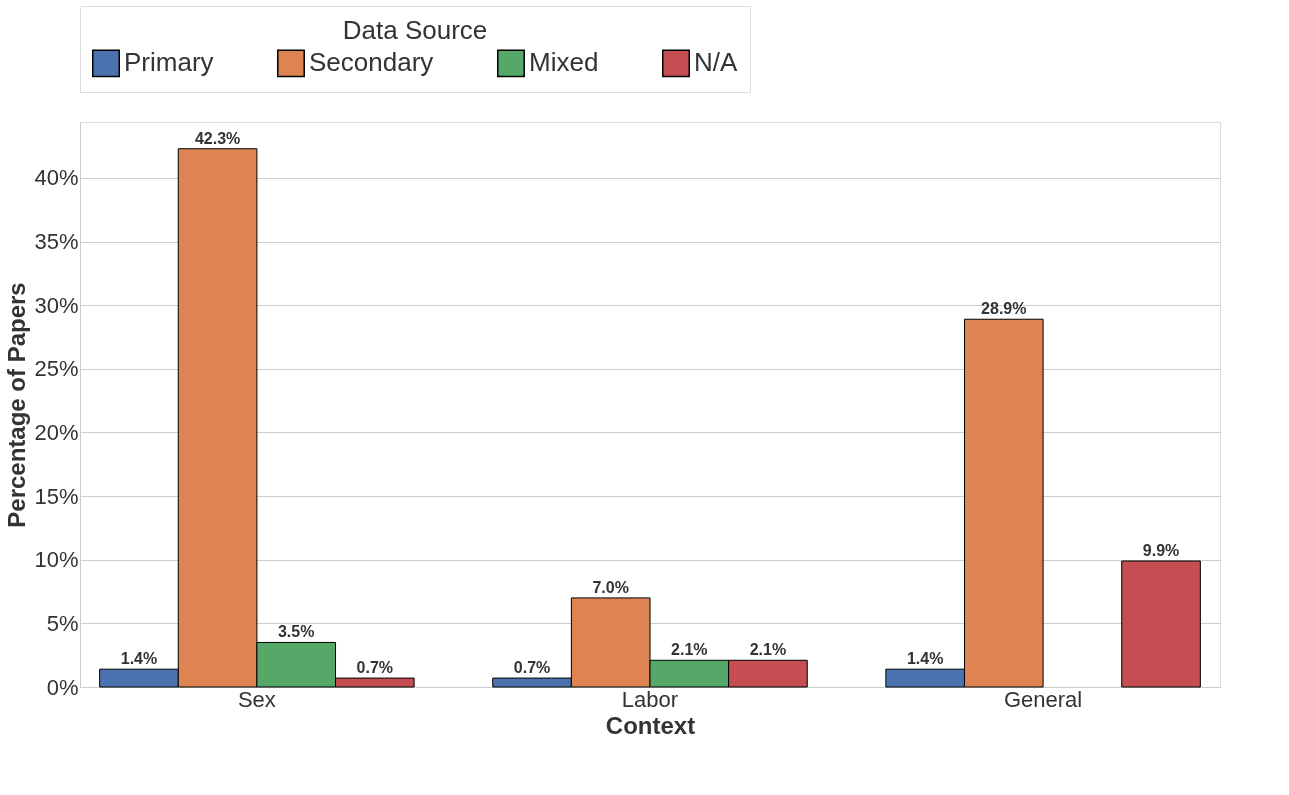 This screenshot has height=795, width=1289. I want to click on y-tick-label: 0%, so click(62, 687).